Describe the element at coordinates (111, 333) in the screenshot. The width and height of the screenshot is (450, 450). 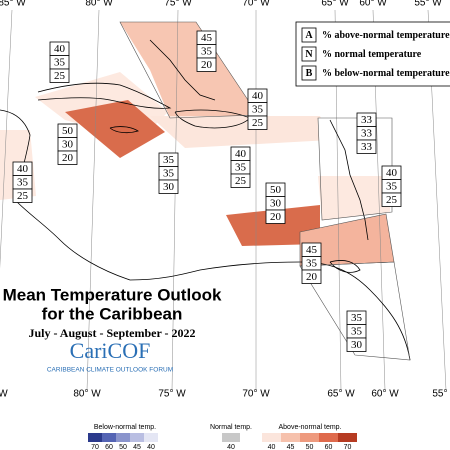
I see `period: July - August - September - 2022` at that location.